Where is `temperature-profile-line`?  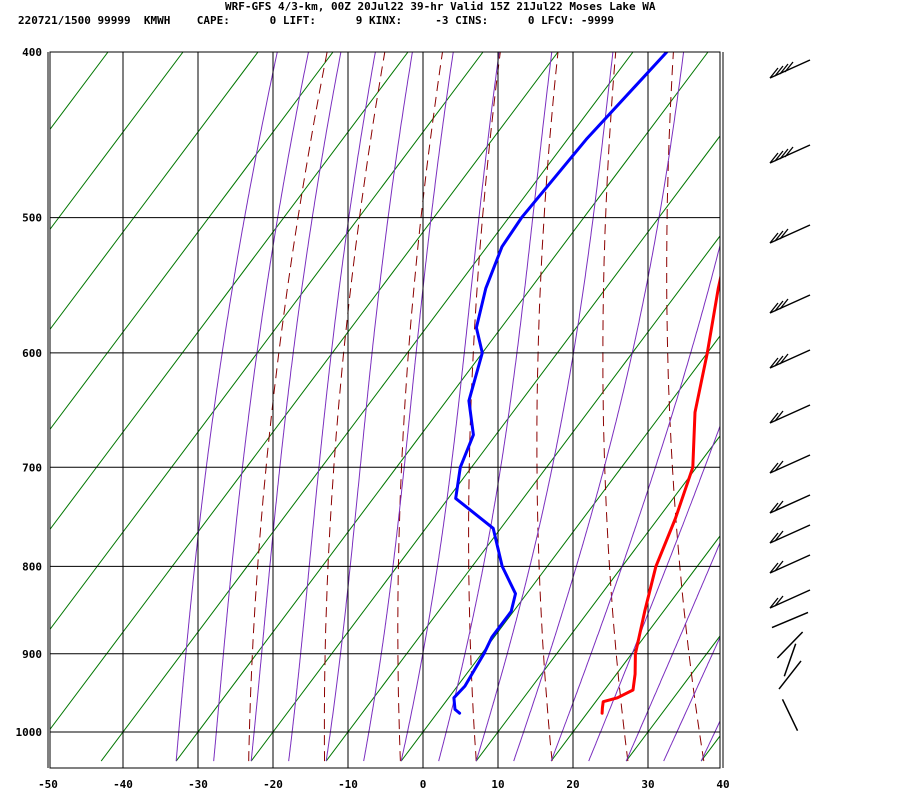 temperature-profile-line is located at coordinates (660, 494).